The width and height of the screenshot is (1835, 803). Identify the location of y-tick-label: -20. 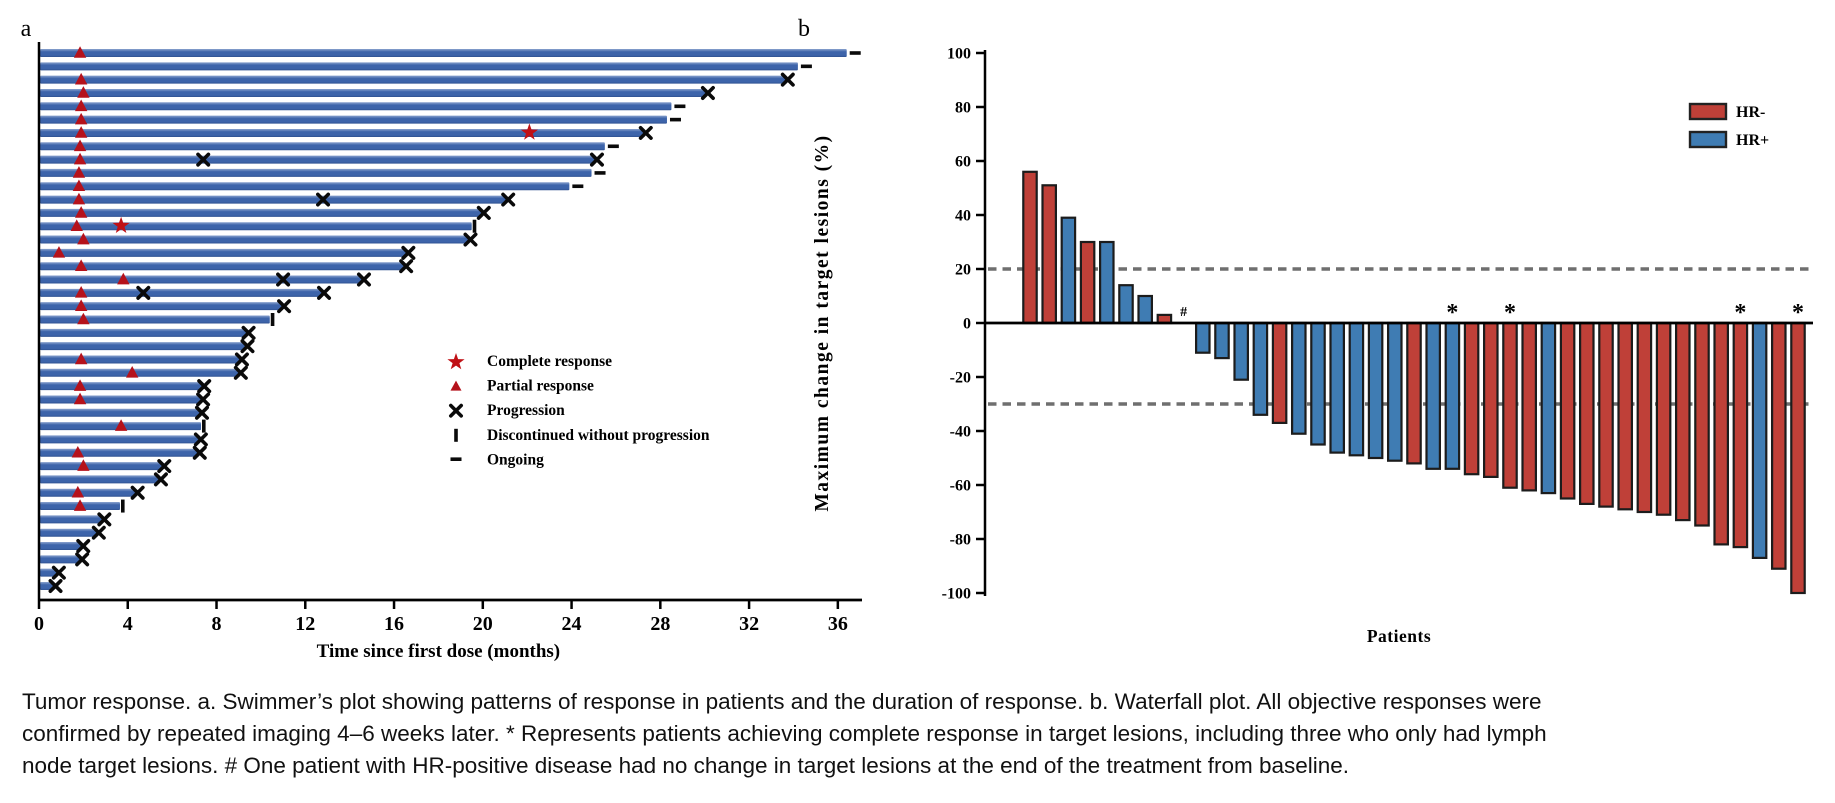
(960, 378).